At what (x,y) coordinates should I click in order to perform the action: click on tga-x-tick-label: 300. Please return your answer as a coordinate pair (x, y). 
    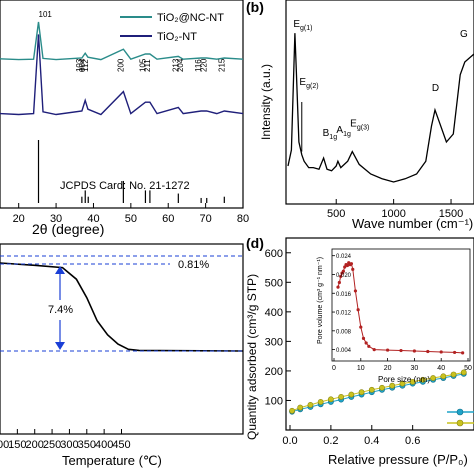
    Looking at the image, I should click on (69, 445).